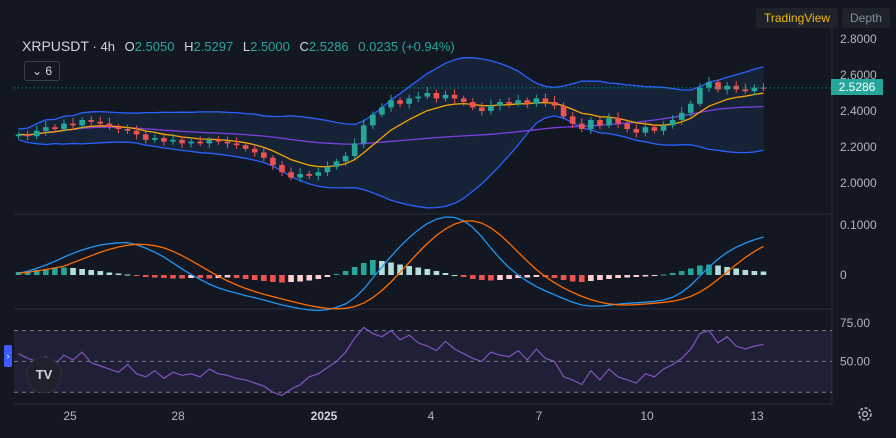 This screenshot has height=438, width=896. Describe the element at coordinates (391, 125) in the screenshot. I see `slow-ma-line` at that location.